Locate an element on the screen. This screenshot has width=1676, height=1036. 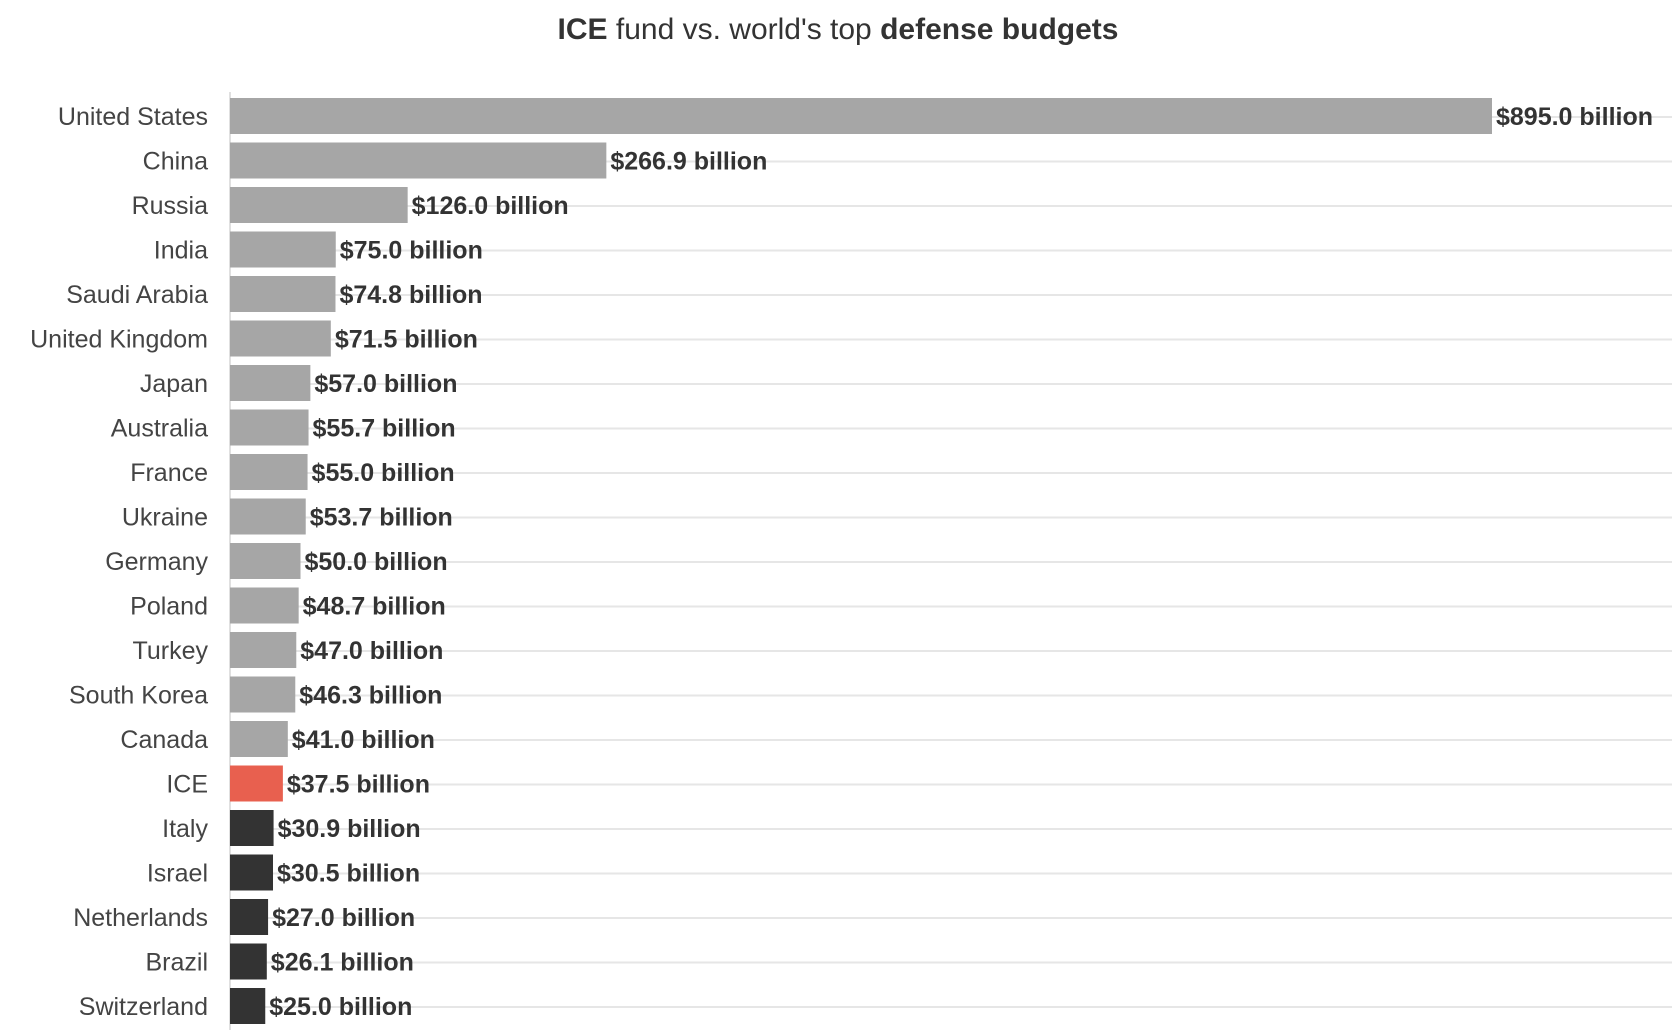
bar-canada is located at coordinates (259, 739).